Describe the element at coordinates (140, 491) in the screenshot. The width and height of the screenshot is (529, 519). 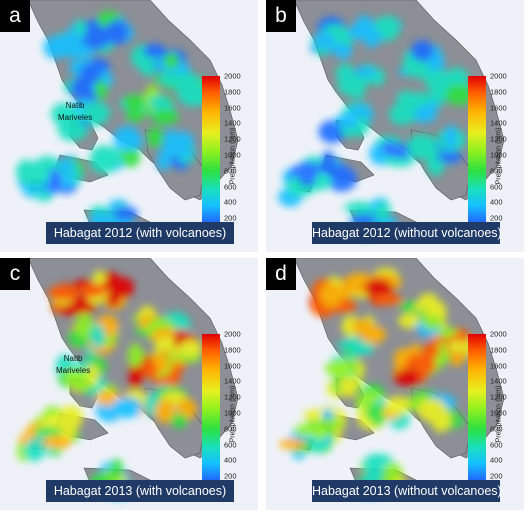
I see `panel-caption: Habagat 2013 (with volcanoes)` at that location.